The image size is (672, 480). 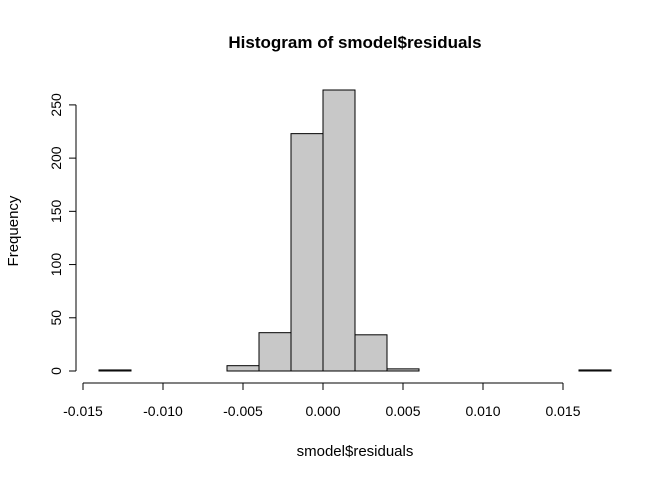 What do you see at coordinates (562, 411) in the screenshot?
I see `x-tick-label: 0.015` at bounding box center [562, 411].